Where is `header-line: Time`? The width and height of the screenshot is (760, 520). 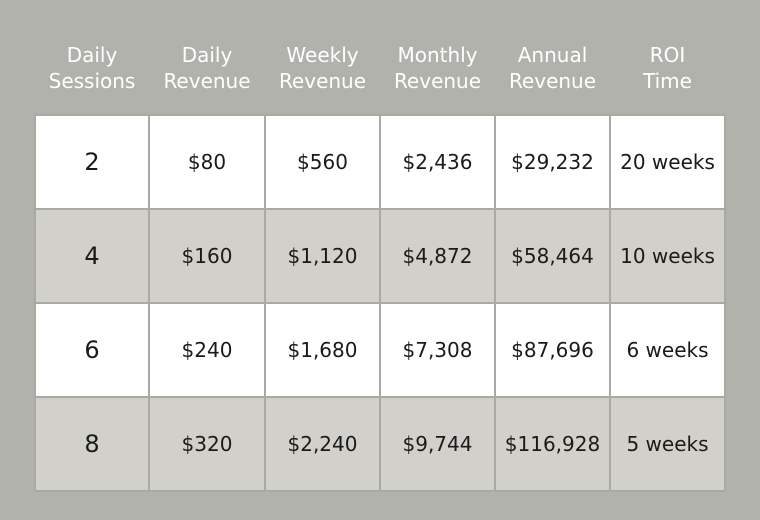
header-line: Time is located at coordinates (667, 81).